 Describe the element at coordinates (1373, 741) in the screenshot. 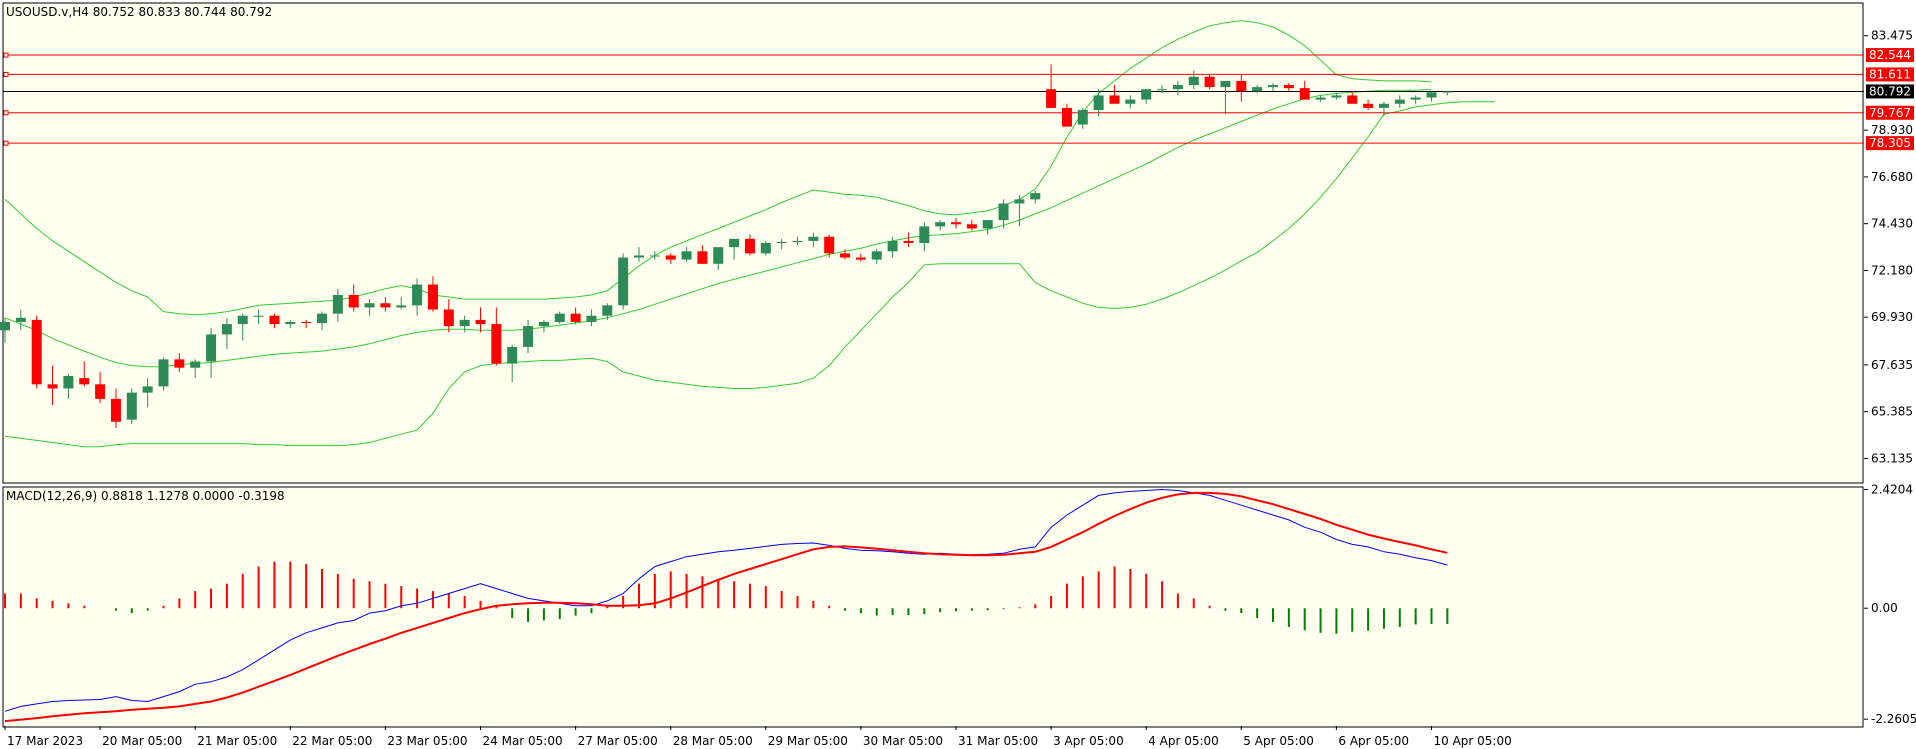

I see `time-tick-label: 6 Apr 05:00` at that location.